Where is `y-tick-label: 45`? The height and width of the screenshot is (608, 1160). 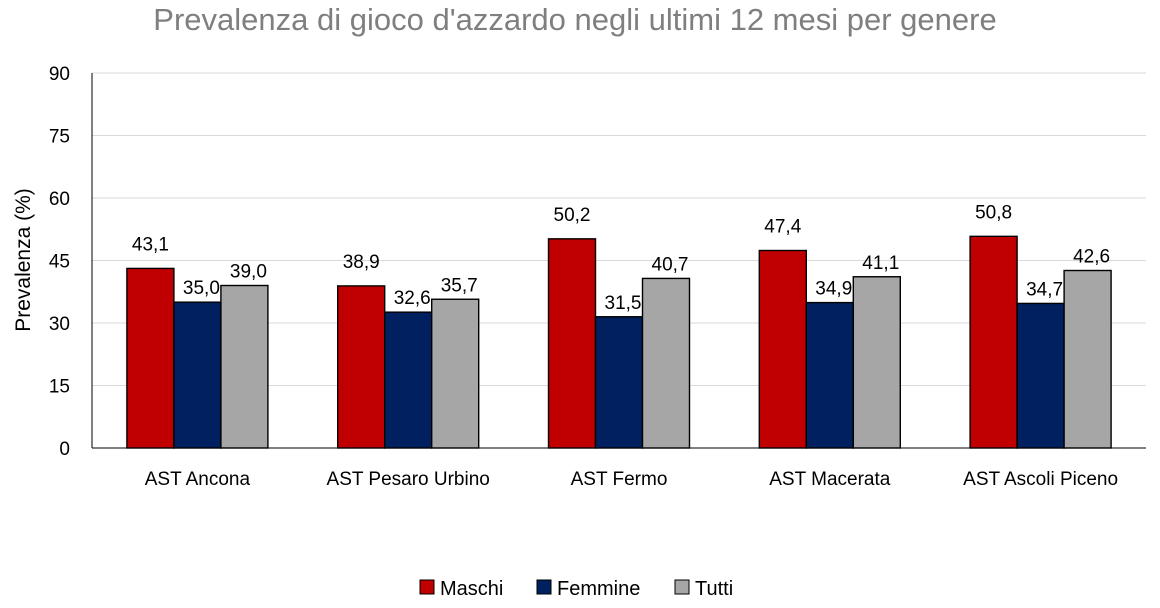 y-tick-label: 45 is located at coordinates (59, 262).